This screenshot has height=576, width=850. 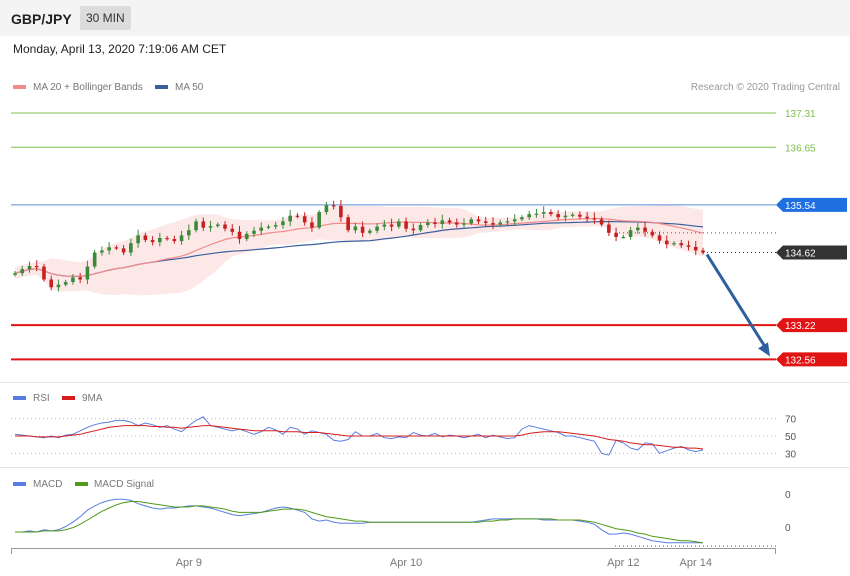 What do you see at coordinates (800, 254) in the screenshot?
I see `level-label-134.62: 134.62` at bounding box center [800, 254].